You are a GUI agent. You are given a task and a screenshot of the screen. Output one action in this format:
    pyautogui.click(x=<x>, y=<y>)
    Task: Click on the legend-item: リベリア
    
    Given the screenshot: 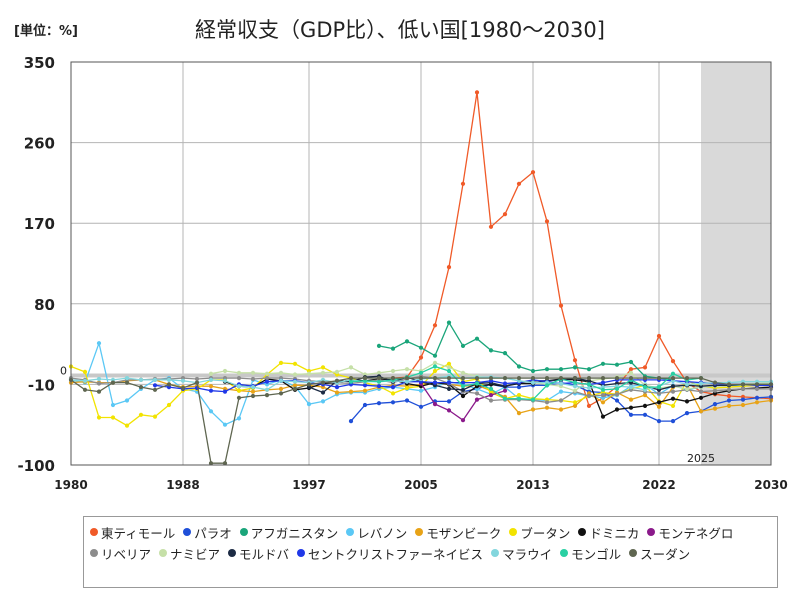 What is the action you would take?
    pyautogui.click(x=120, y=553)
    